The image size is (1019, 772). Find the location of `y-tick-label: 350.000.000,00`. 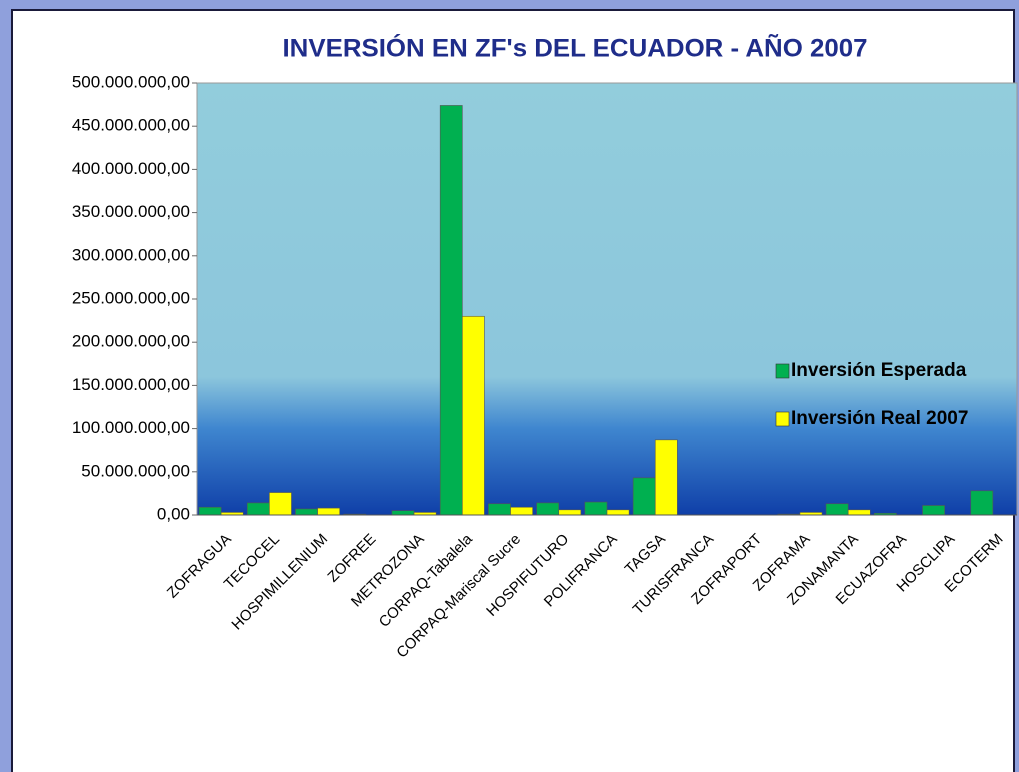

y-tick-label: 350.000.000,00 is located at coordinates (131, 211).